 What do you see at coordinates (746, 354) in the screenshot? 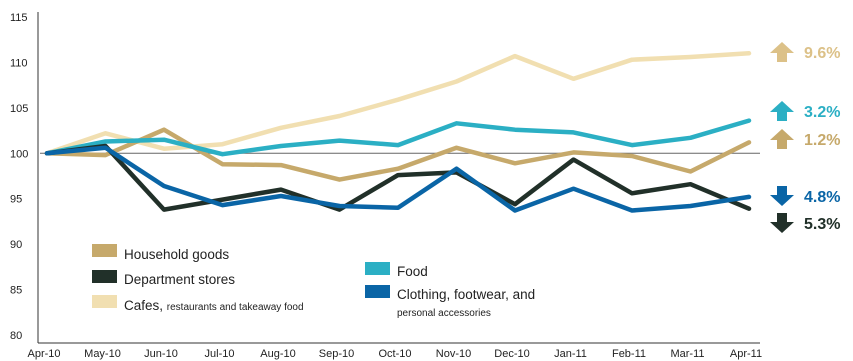
I see `x-tick-label: Apr-11` at bounding box center [746, 354].